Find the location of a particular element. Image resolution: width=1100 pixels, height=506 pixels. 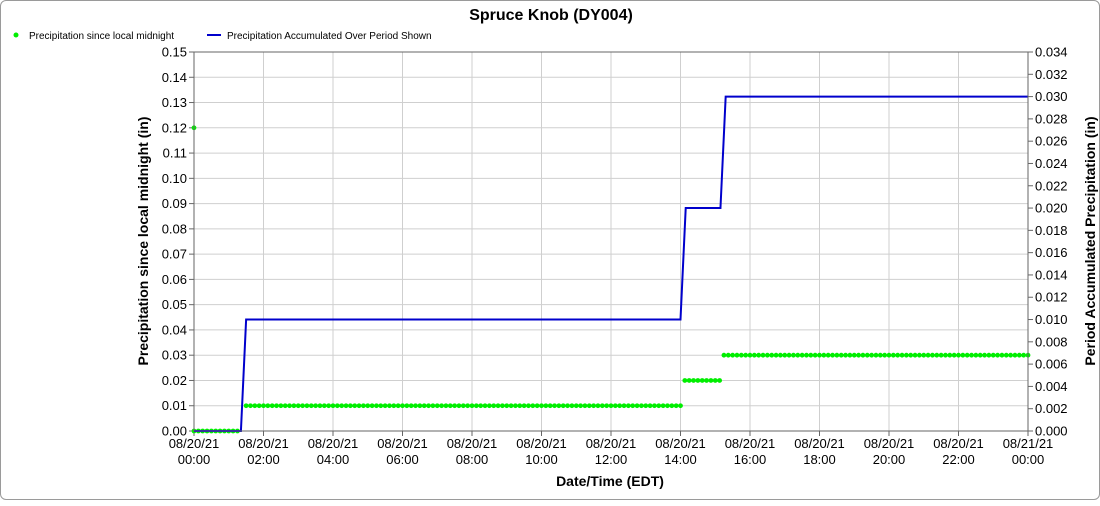

y-tick-label-left: 0.05 is located at coordinates (174, 304).